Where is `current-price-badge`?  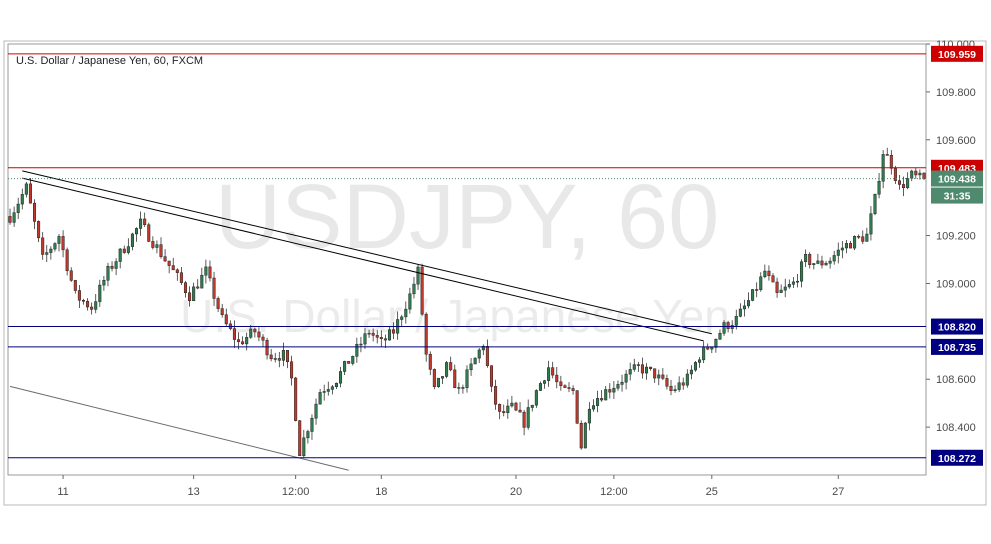
current-price-badge is located at coordinates (957, 178).